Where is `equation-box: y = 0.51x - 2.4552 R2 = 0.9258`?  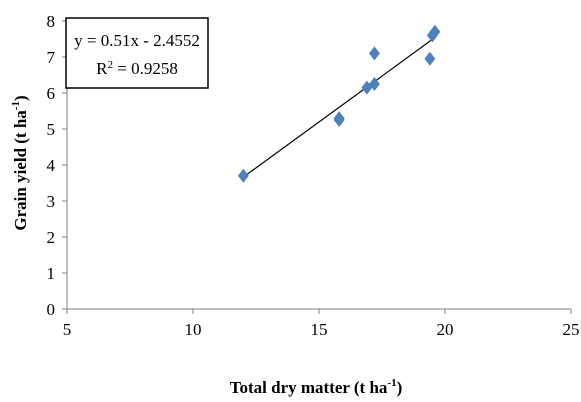
equation-box: y = 0.51x - 2.4552 R2 = 0.9258 is located at coordinates (137, 53).